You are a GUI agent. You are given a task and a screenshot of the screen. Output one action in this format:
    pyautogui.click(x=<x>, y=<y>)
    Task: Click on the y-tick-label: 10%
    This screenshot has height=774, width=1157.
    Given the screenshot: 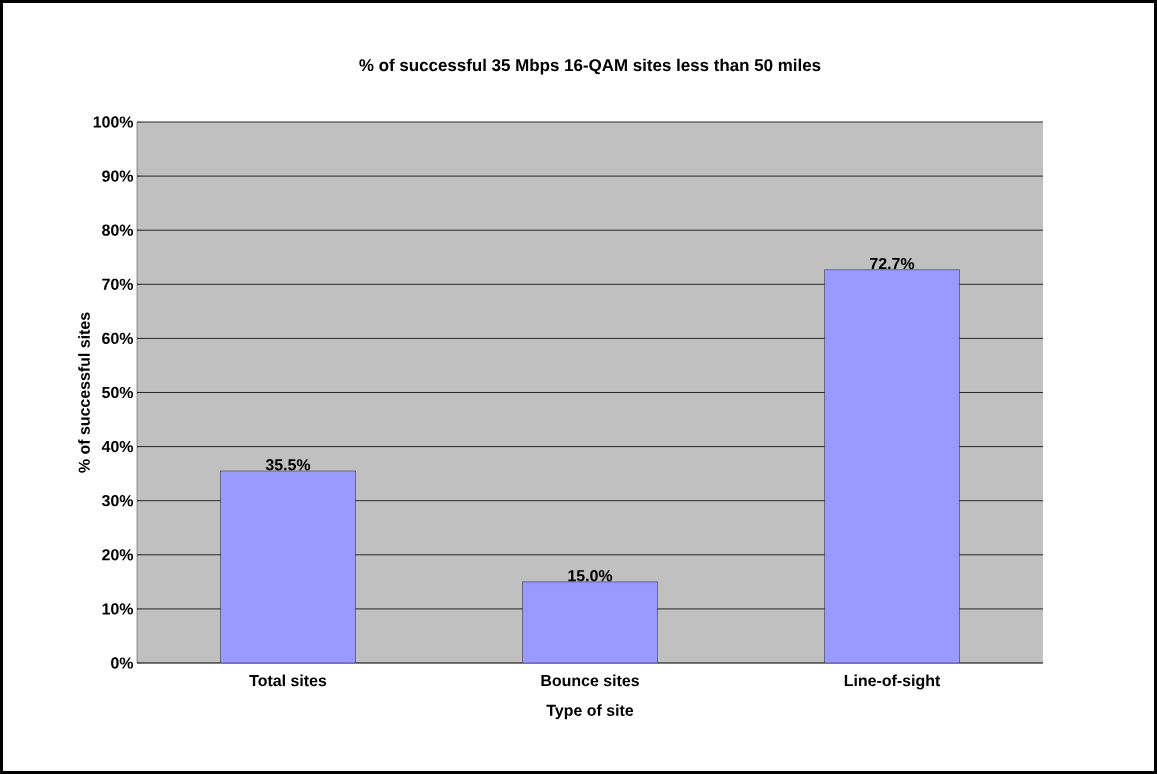 What is the action you would take?
    pyautogui.click(x=118, y=609)
    